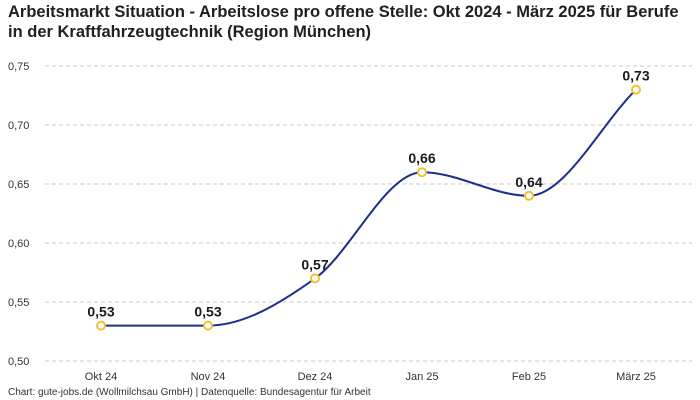  I want to click on x-tick-label: Okt 24, so click(101, 377).